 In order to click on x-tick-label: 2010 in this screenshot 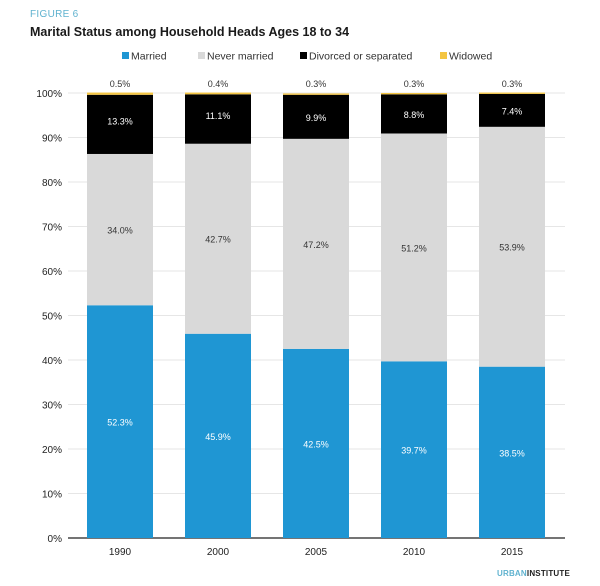, I will do `click(414, 552)`.